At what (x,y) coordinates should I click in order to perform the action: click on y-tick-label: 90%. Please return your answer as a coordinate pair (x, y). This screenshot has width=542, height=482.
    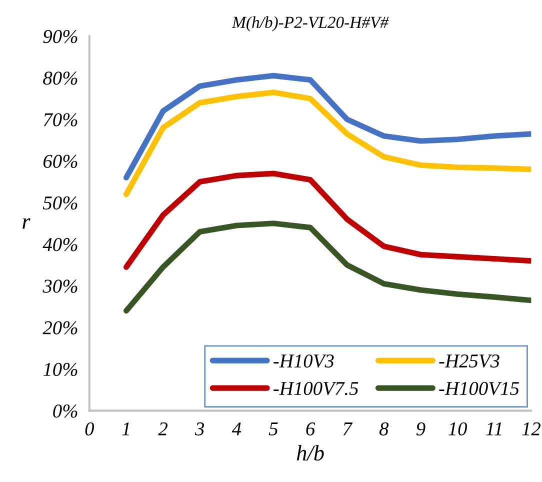
    Looking at the image, I should click on (60, 37).